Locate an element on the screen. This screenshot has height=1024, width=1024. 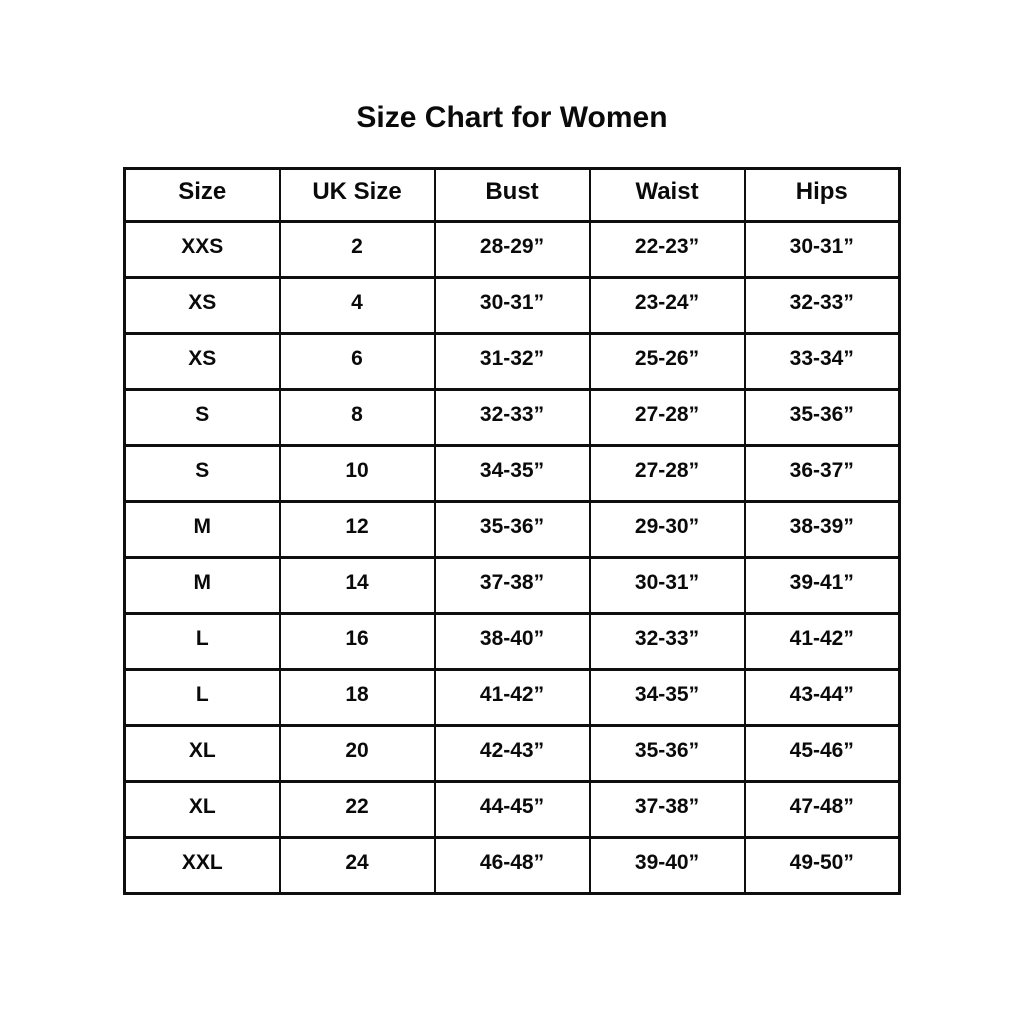
table-row: XXL 24 46-48” 39-40” 49-50” is located at coordinates (512, 865).